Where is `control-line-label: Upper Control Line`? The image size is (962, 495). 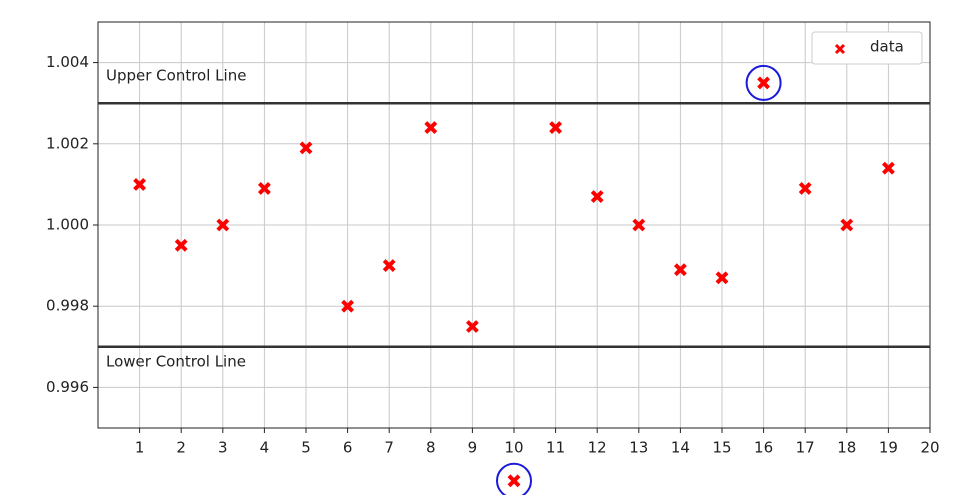 control-line-label: Upper Control Line is located at coordinates (176, 76).